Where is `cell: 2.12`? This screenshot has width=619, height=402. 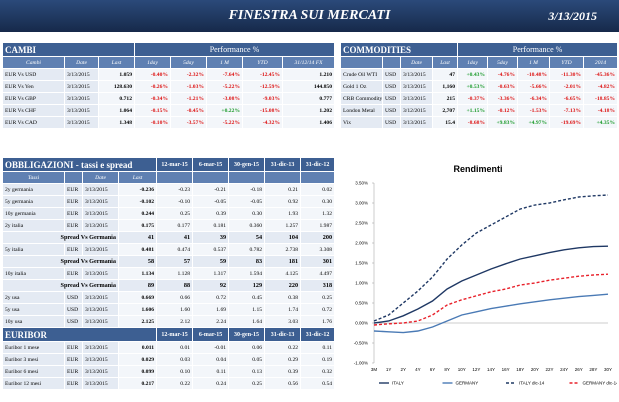 cell: 2.12 is located at coordinates (175, 321).